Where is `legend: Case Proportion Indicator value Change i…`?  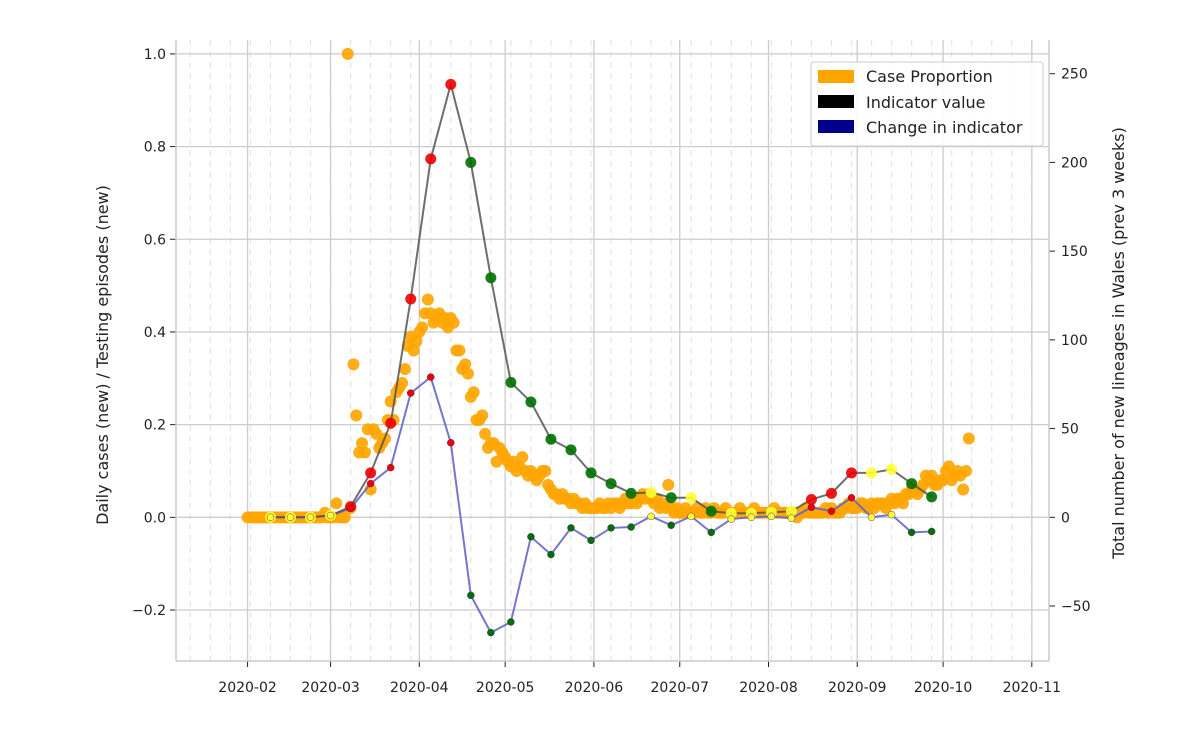
legend: Case Proportion Indicator value Change i… is located at coordinates (927, 104).